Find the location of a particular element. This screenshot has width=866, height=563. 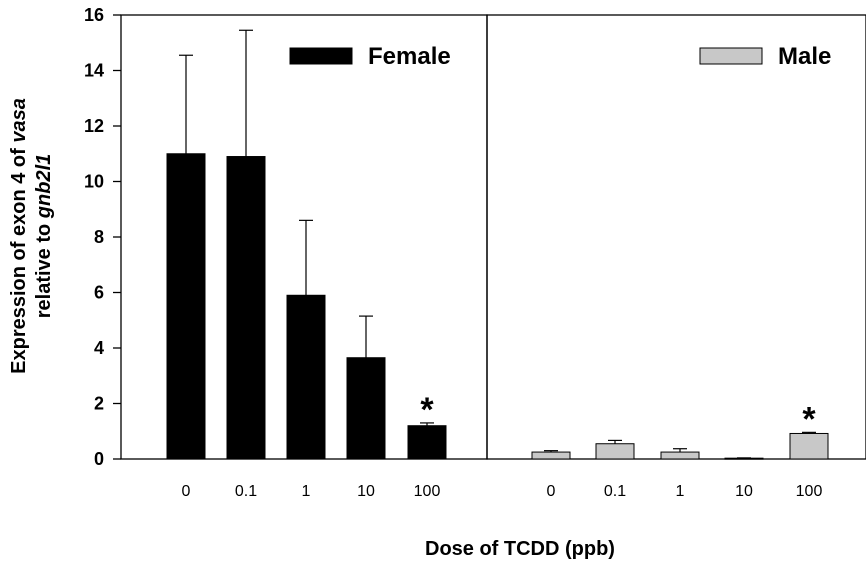

y-tick-label: 16 is located at coordinates (94, 15).